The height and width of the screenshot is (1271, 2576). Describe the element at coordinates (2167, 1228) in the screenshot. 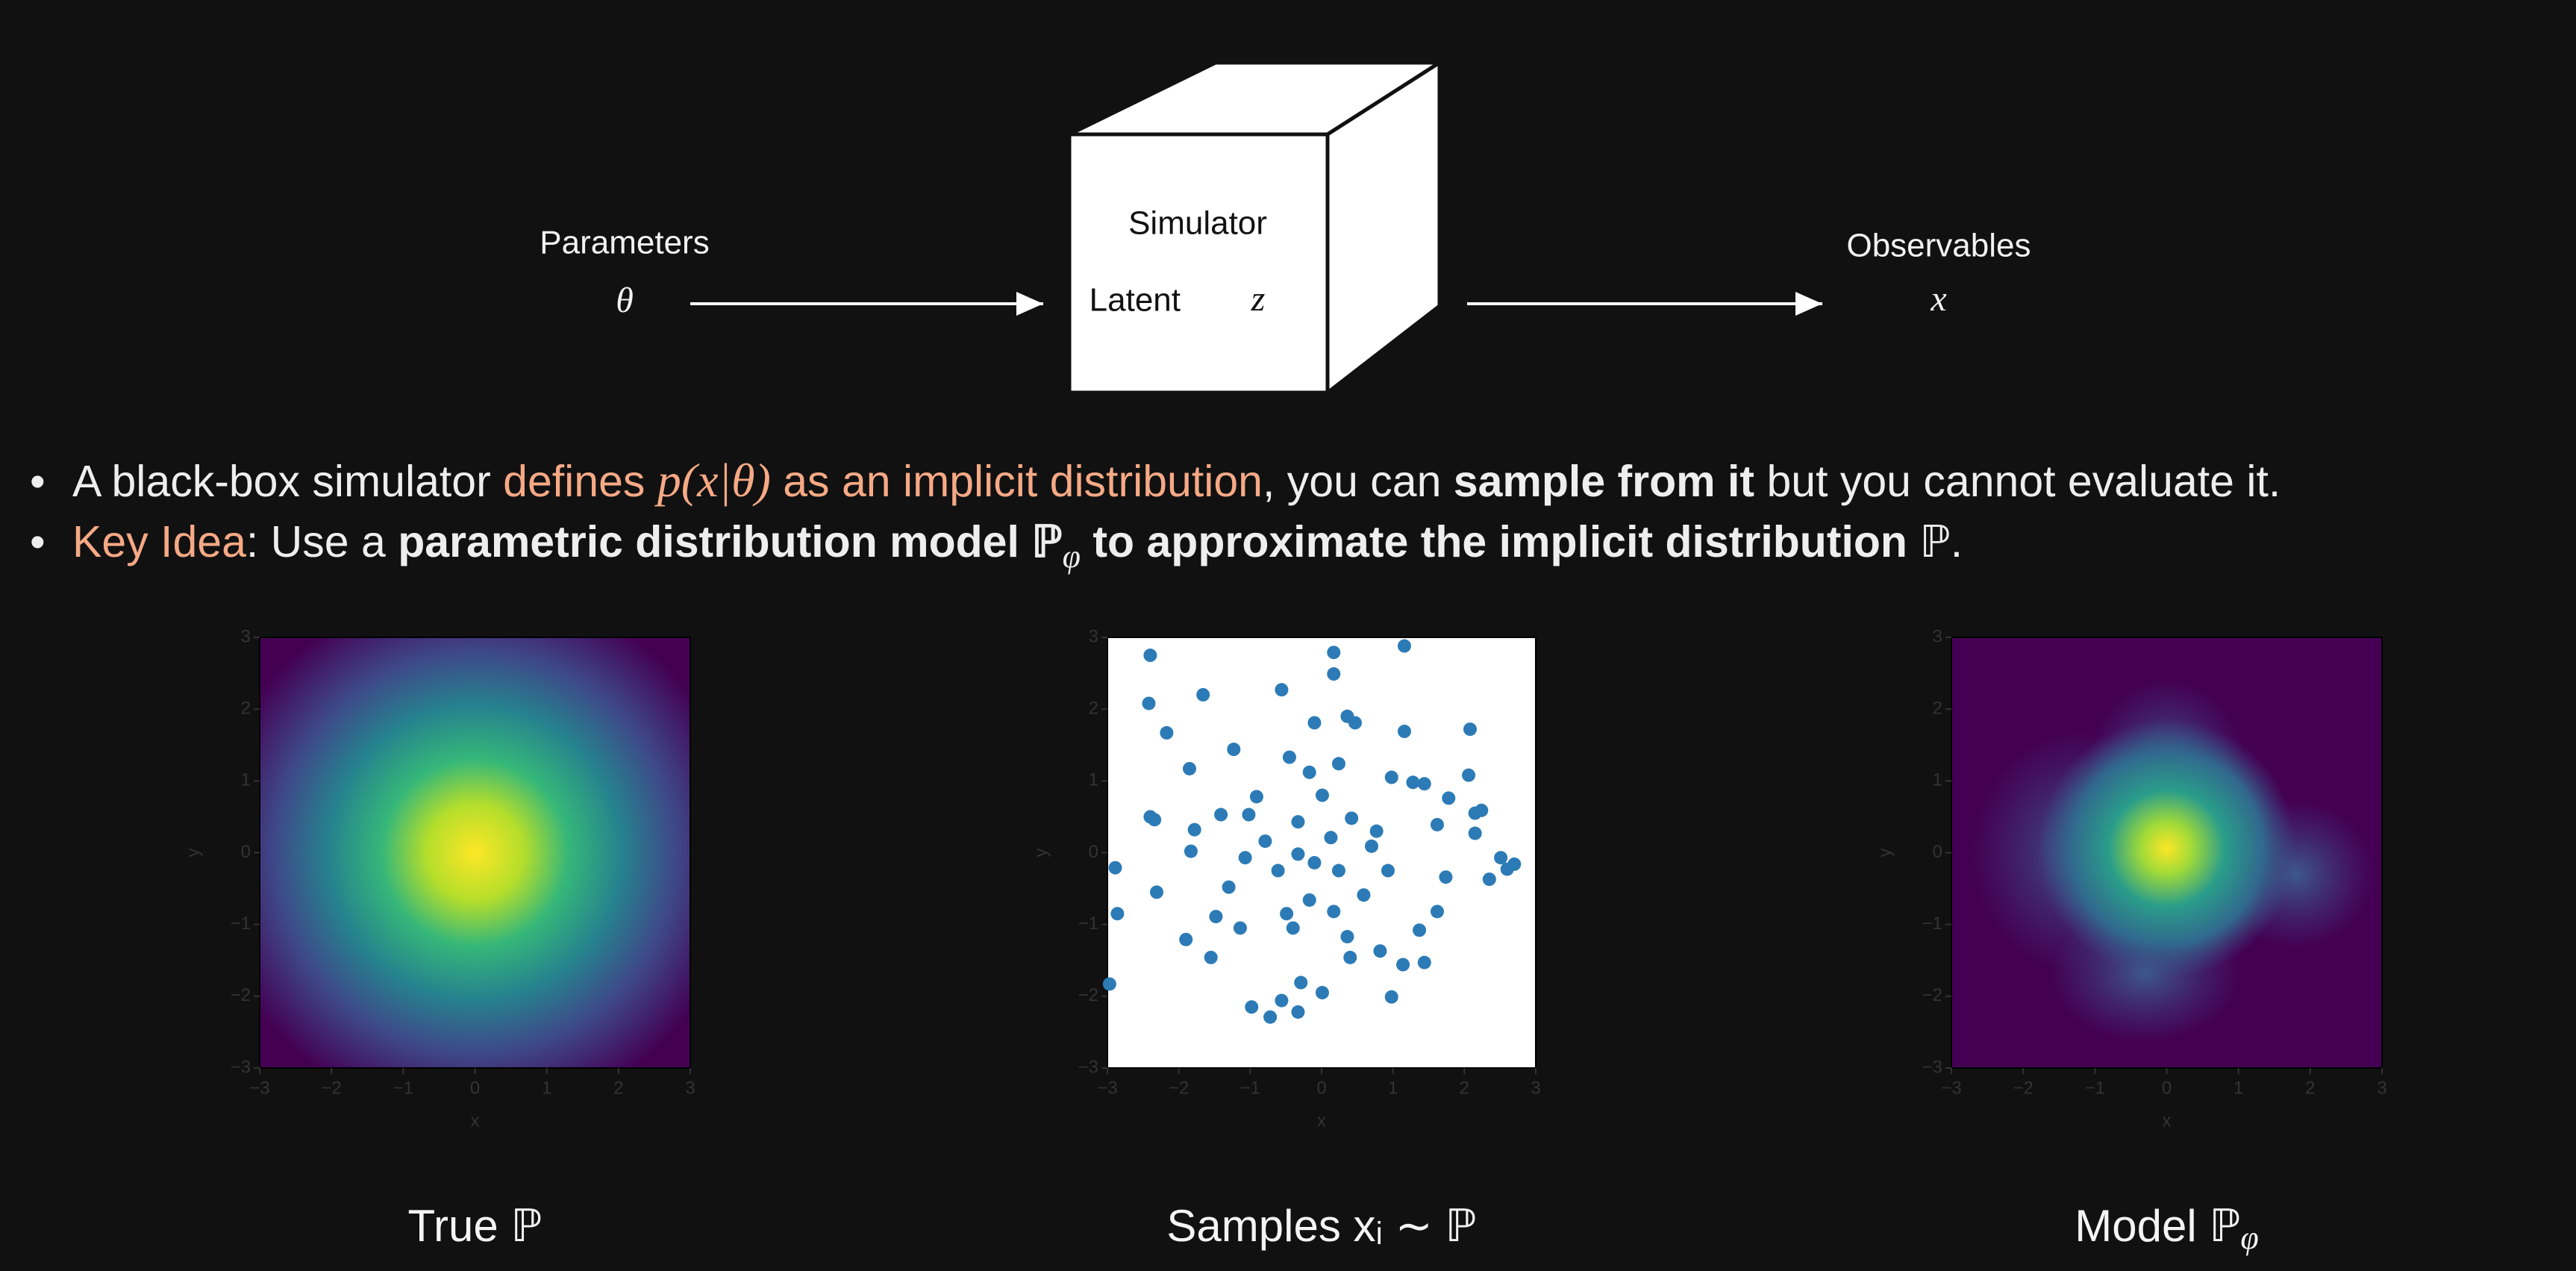

I see `plot-caption: Model ℙφ` at that location.